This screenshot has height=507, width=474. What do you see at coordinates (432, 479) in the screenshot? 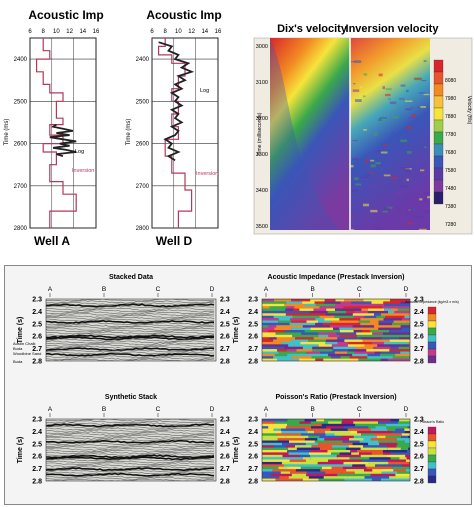
I see `seismic-3-colorbar-swatch` at bounding box center [432, 479].